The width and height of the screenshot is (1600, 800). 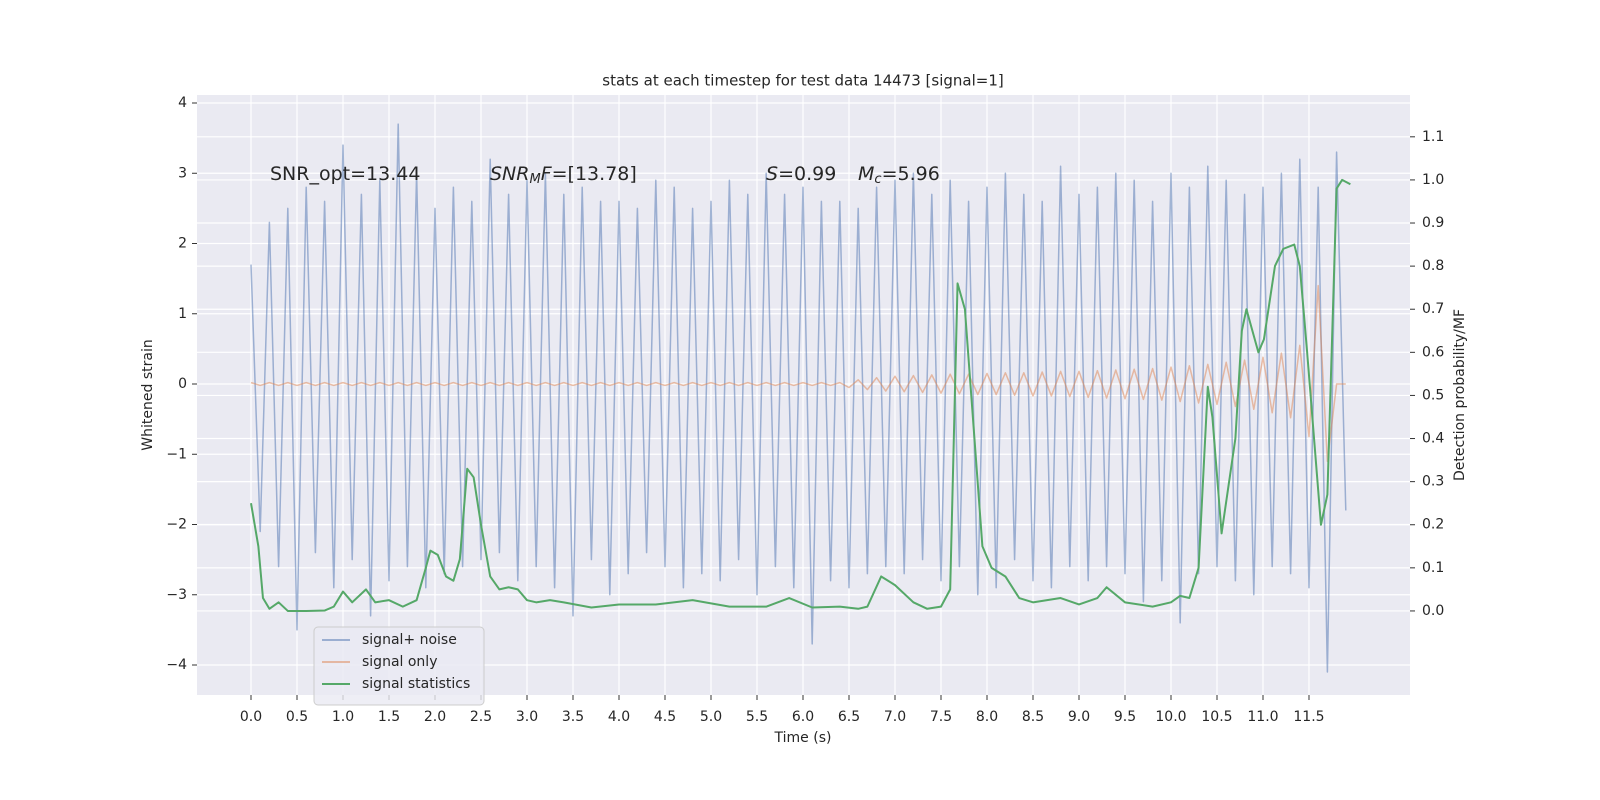 What do you see at coordinates (176, 525) in the screenshot?
I see `y-tick-label: −2` at bounding box center [176, 525].